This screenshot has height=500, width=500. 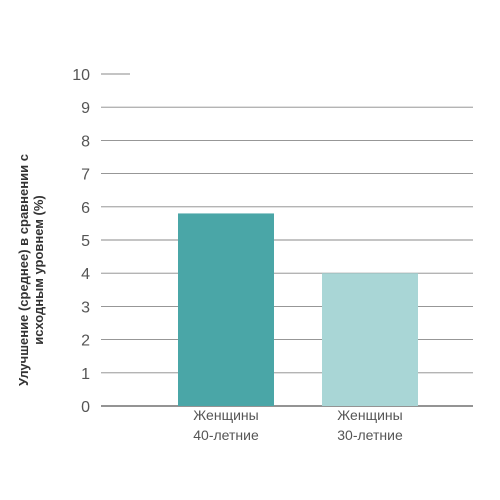 I want to click on y-tick-label: 8, so click(x=85, y=141).